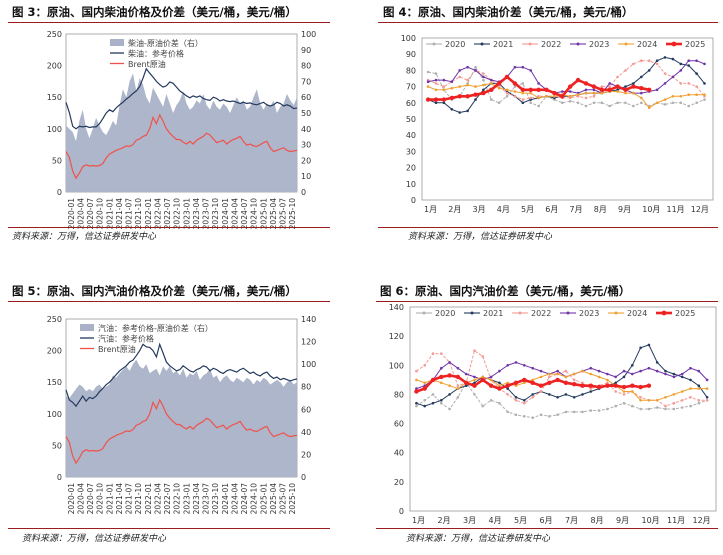  Describe the element at coordinates (177, 499) in the screenshot. I see `x-tick-label: 2022-10` at that location.